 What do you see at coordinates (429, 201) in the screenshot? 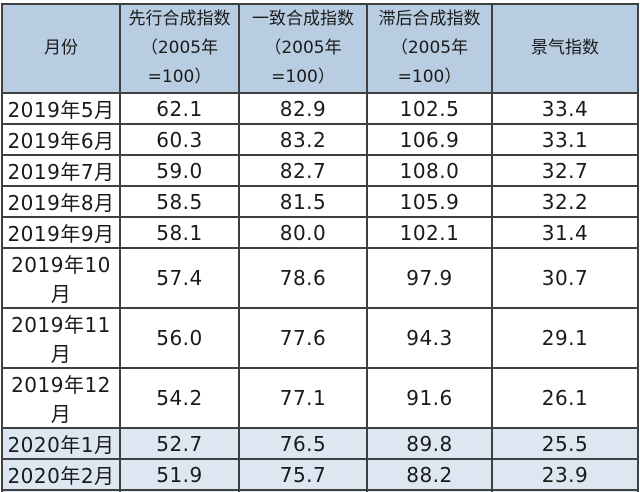
I see `value-cell: 105.9` at bounding box center [429, 201].